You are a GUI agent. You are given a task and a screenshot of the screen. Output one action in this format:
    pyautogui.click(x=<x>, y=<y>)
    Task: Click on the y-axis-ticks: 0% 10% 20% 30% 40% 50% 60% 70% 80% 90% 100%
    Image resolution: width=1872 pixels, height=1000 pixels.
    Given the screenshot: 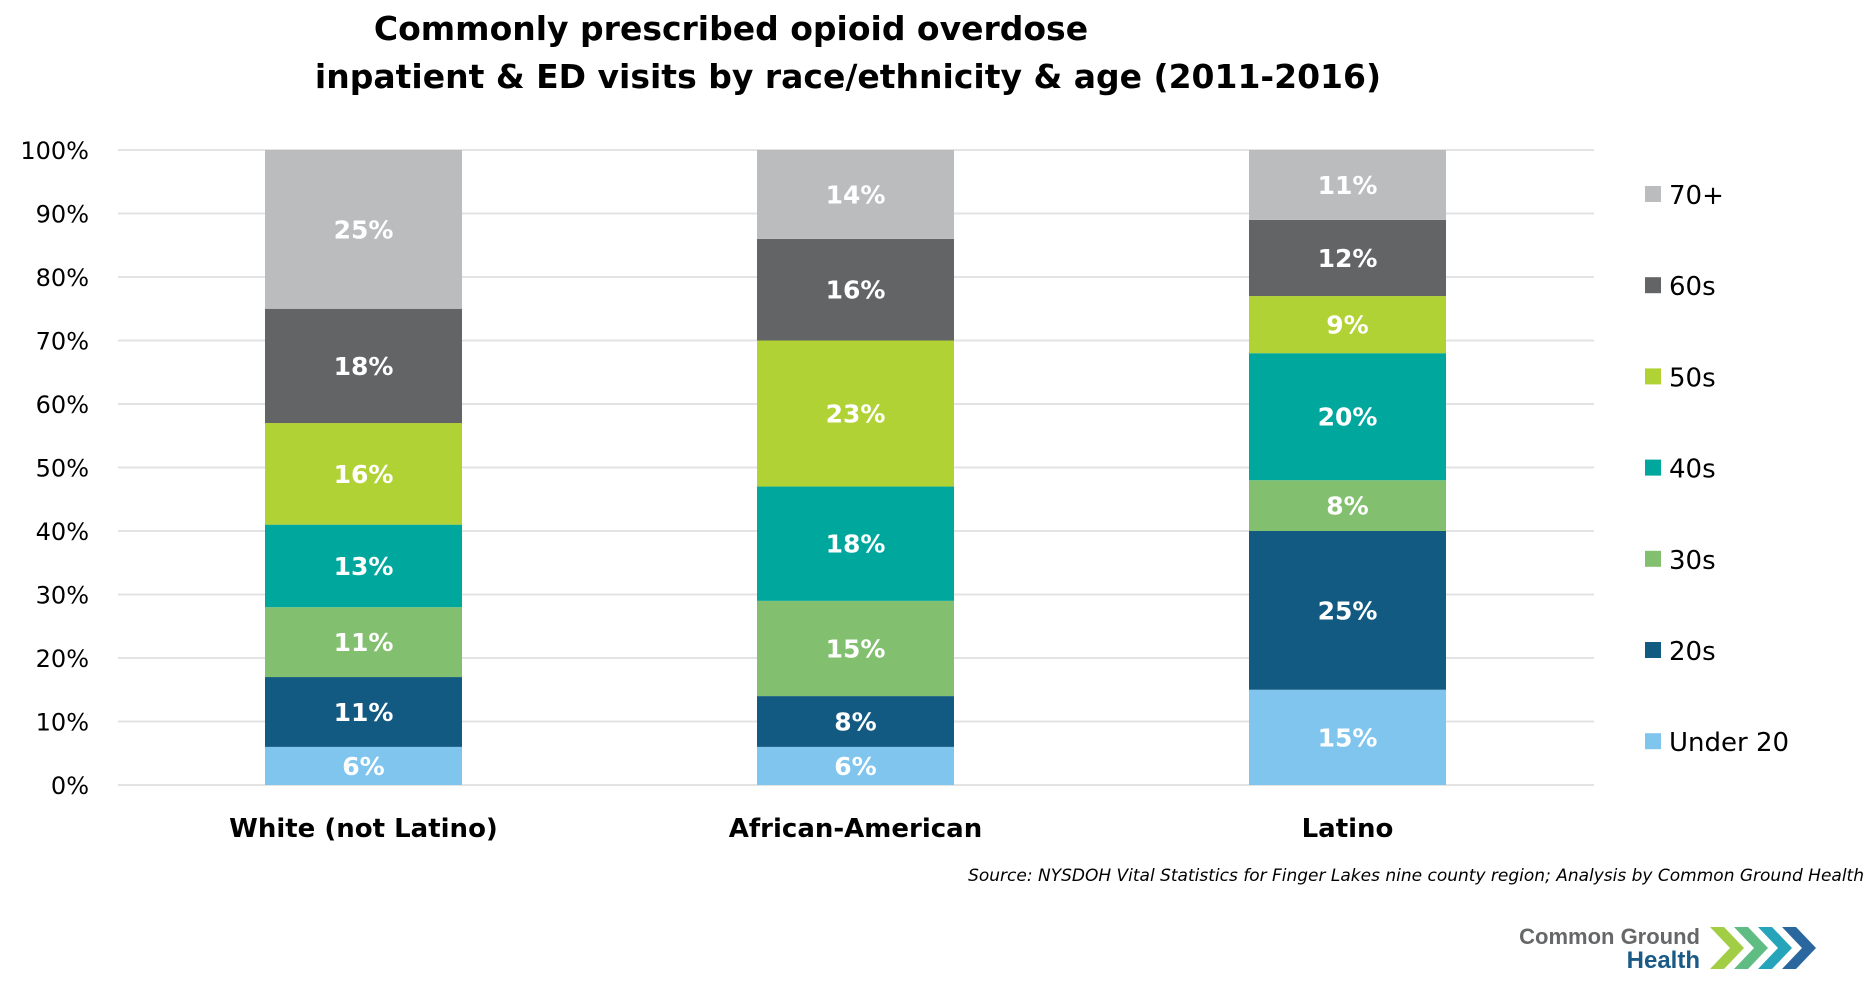 What is the action you would take?
    pyautogui.click(x=54, y=468)
    